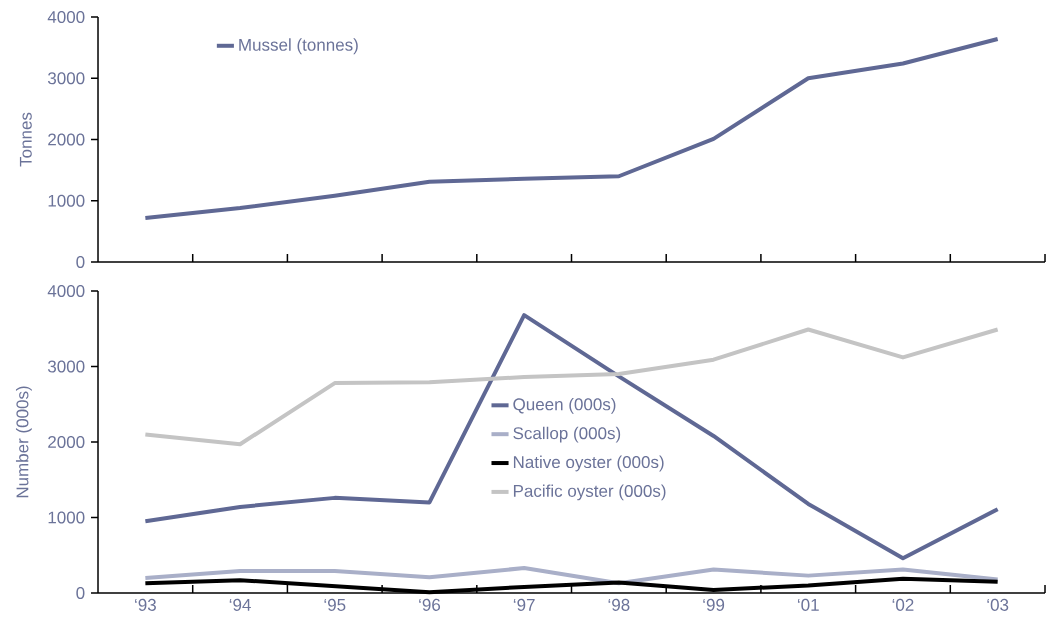  Describe the element at coordinates (564, 405) in the screenshot. I see `legend-label: Queen (000s)` at that location.